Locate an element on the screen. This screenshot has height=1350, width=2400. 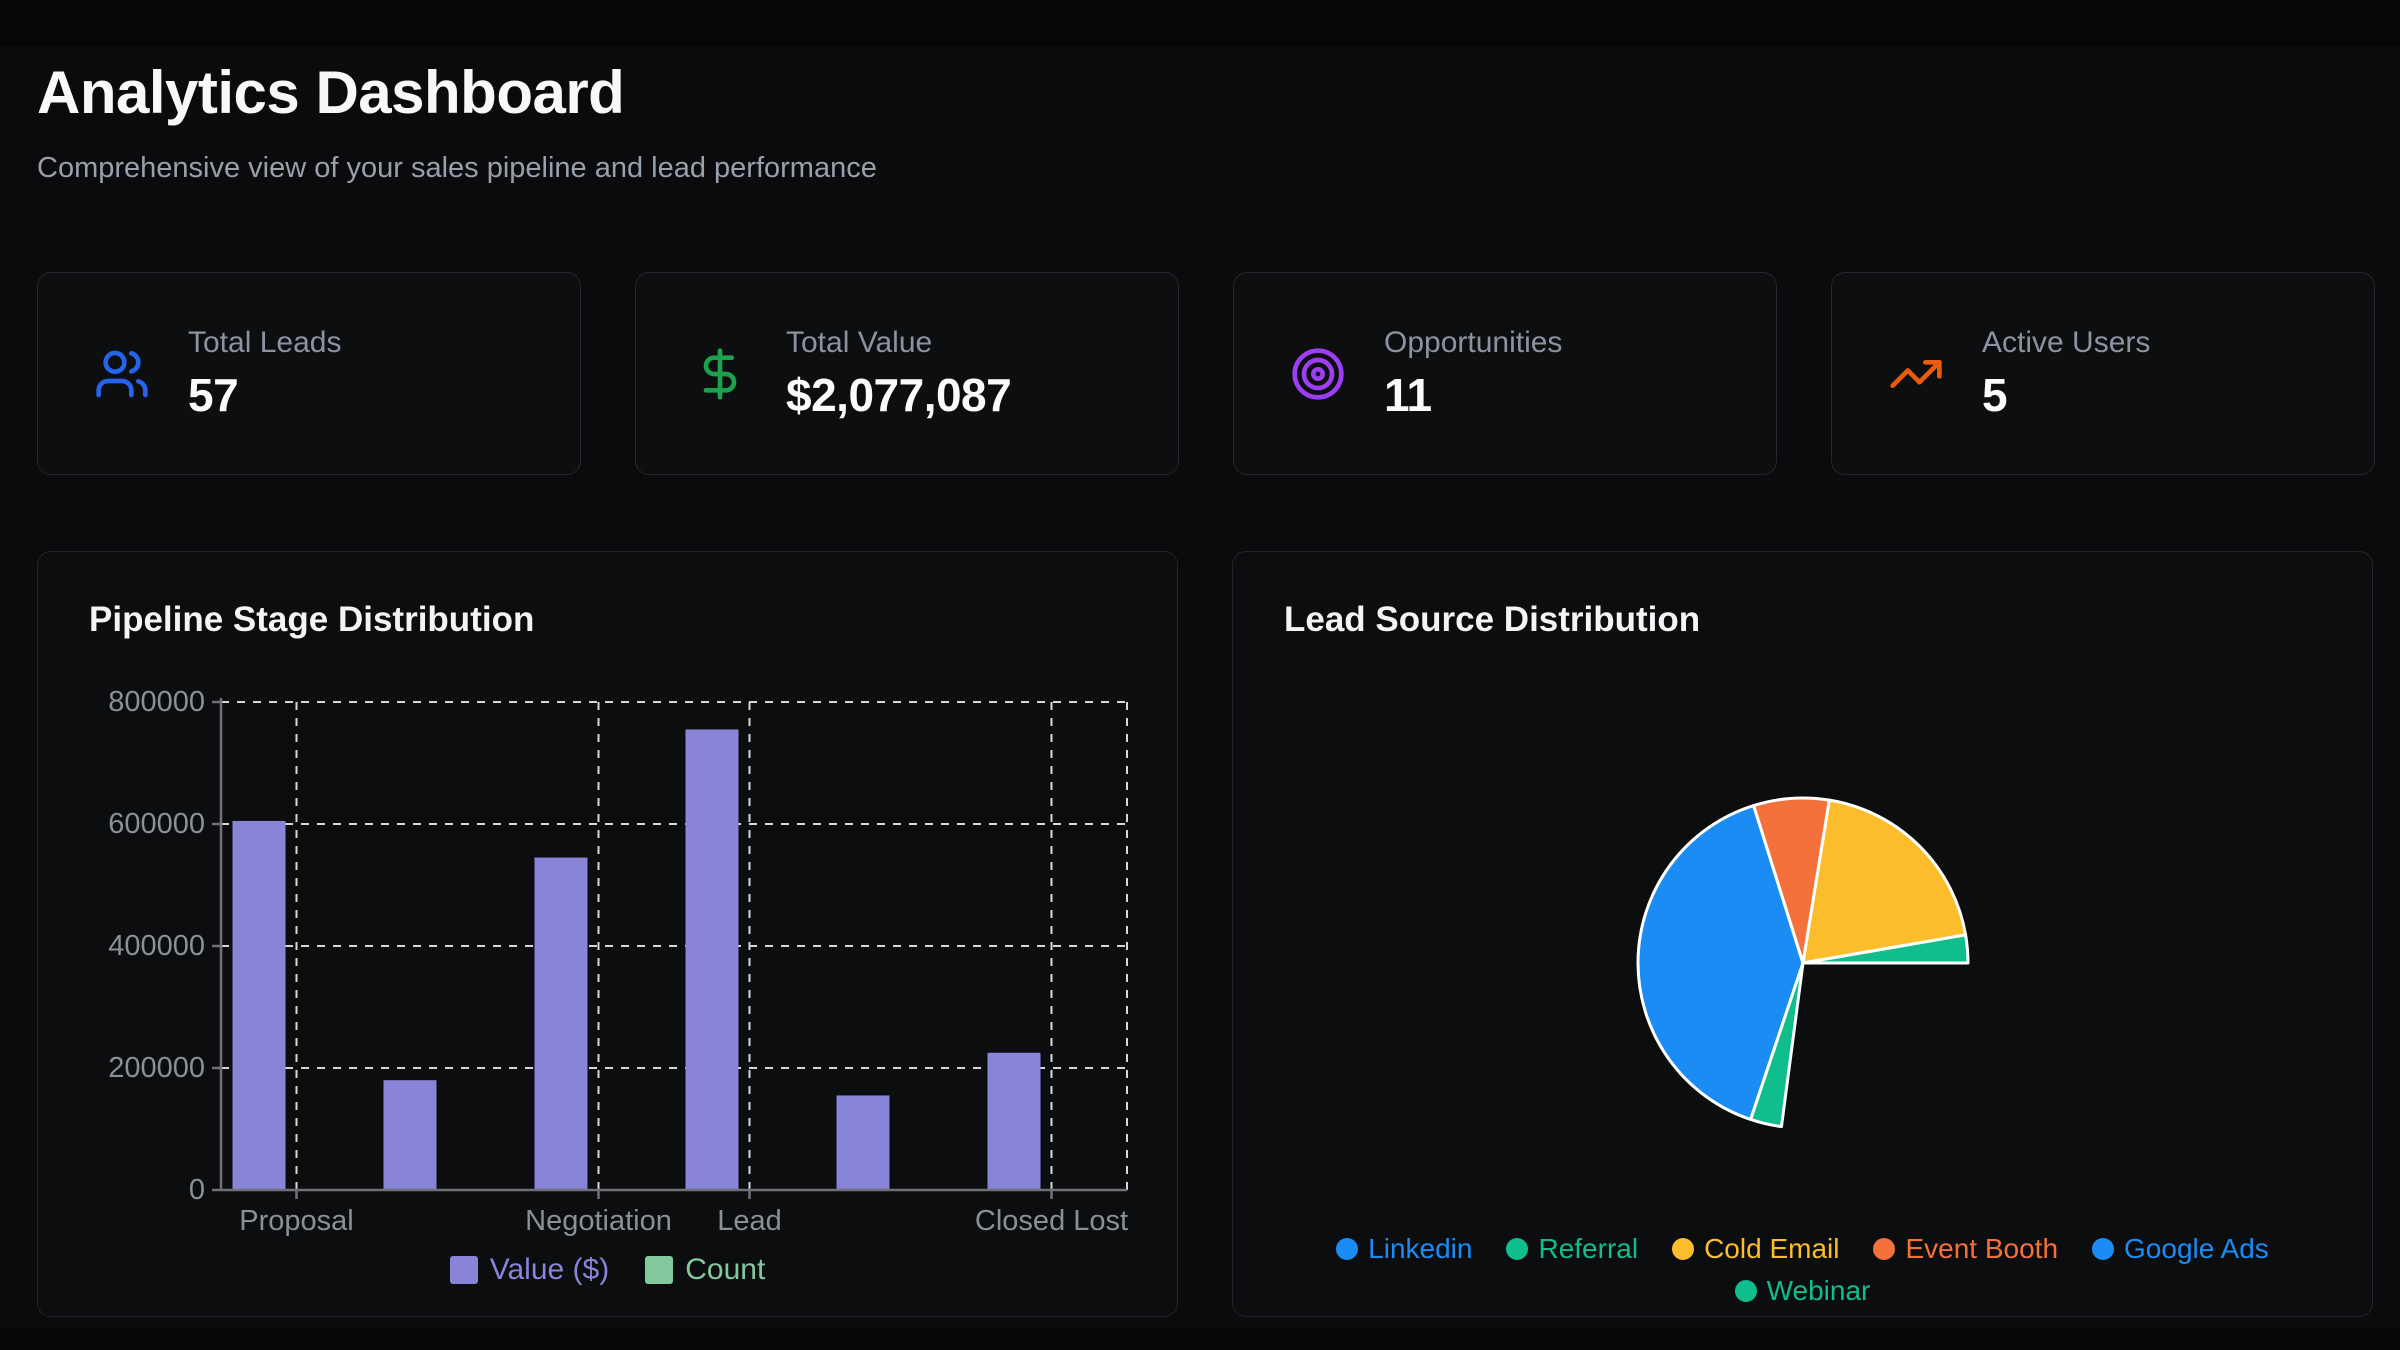
bar-lead is located at coordinates (712, 959).